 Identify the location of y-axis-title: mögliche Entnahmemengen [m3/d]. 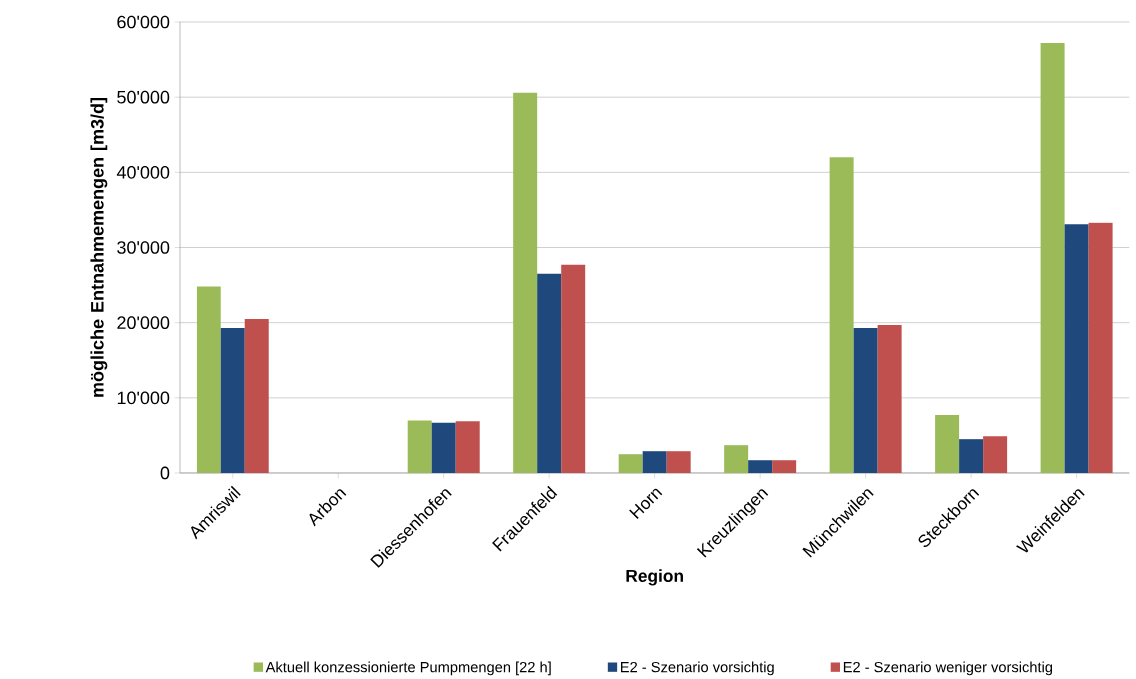
(99, 247).